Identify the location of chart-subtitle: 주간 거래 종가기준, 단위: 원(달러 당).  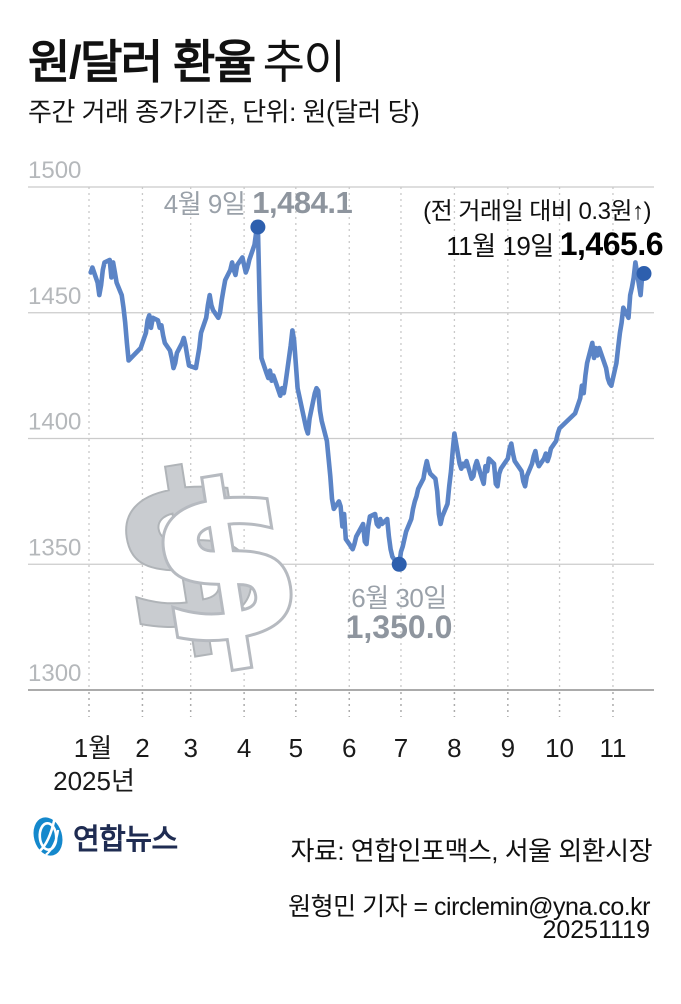
(224, 112).